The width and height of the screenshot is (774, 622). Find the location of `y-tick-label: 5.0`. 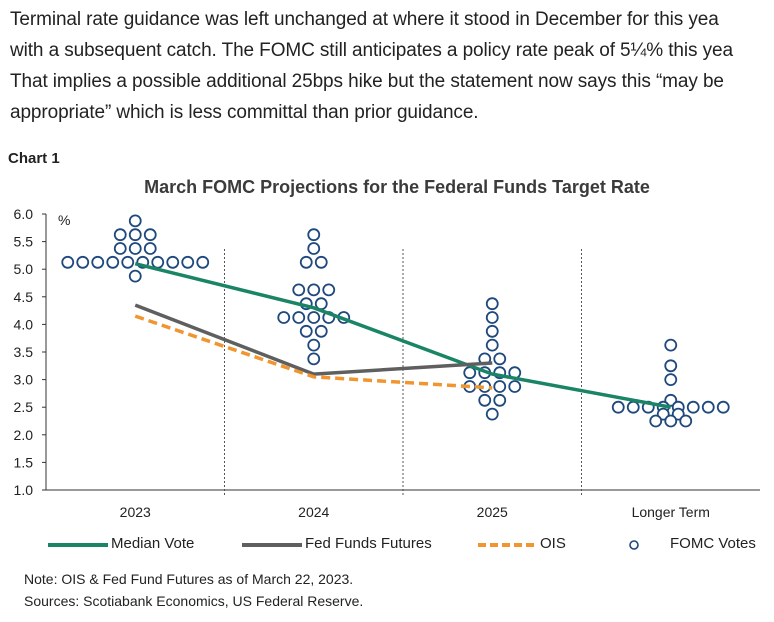

y-tick-label: 5.0 is located at coordinates (24, 269).